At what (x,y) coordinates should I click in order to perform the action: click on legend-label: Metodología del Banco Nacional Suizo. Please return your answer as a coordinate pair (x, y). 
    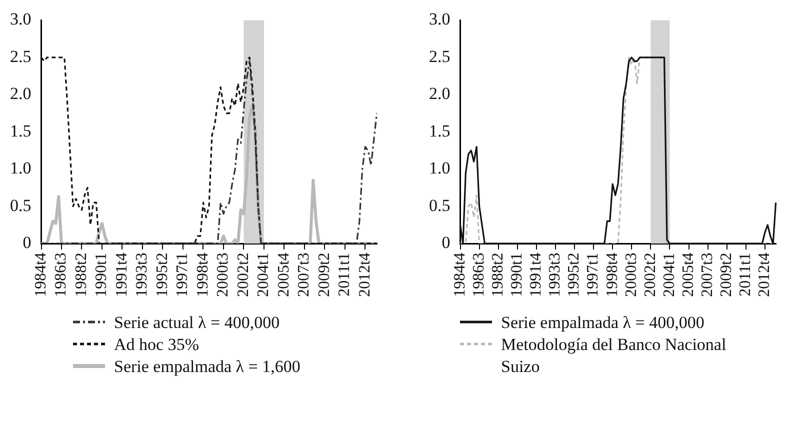
    Looking at the image, I should click on (614, 356).